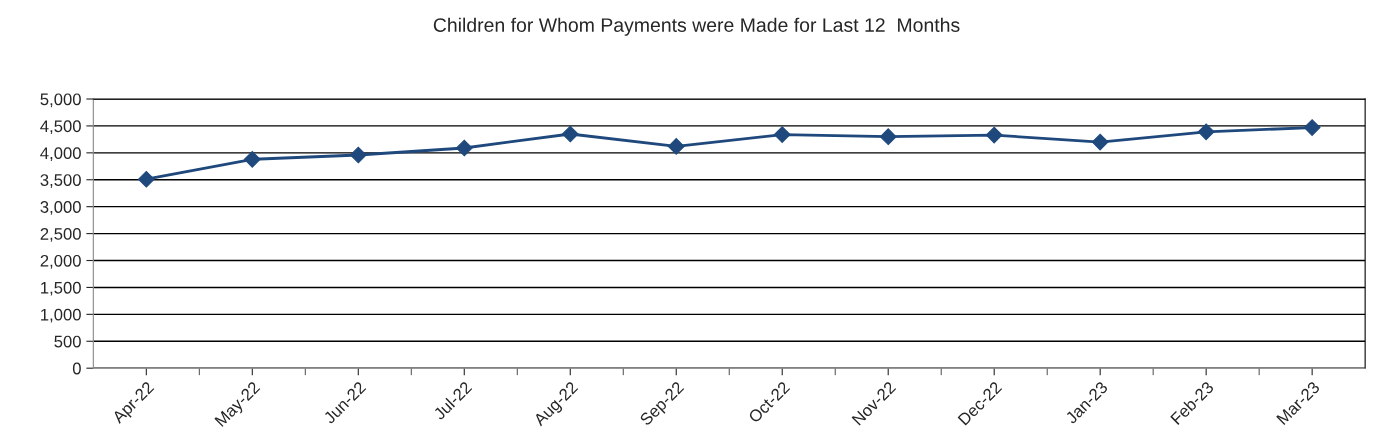 The height and width of the screenshot is (442, 1393). What do you see at coordinates (60, 127) in the screenshot?
I see `y-tick-label: 4,500` at bounding box center [60, 127].